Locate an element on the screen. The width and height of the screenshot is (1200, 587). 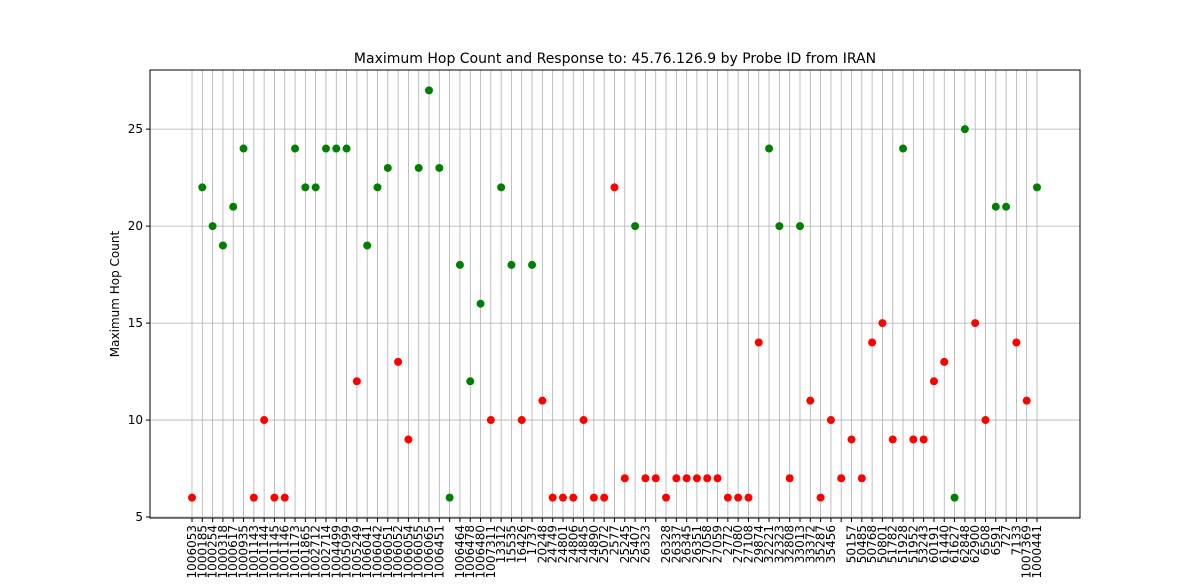
x-tick-label: 60191 is located at coordinates (934, 544).